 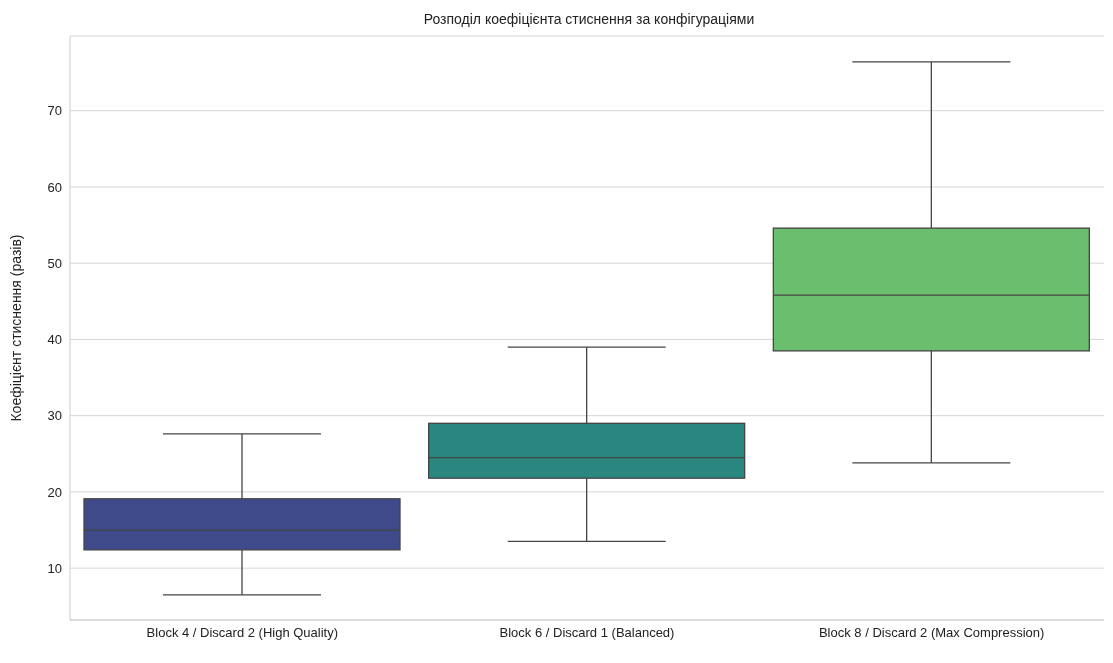 What do you see at coordinates (54, 263) in the screenshot?
I see `y-tick-label: 50` at bounding box center [54, 263].